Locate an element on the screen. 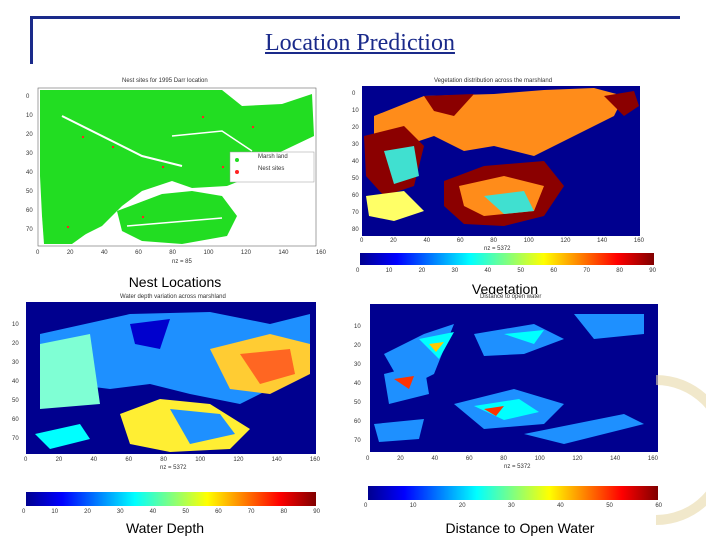 This screenshot has width=720, height=540. caption-vegetation: Vegetation is located at coordinates (505, 289).